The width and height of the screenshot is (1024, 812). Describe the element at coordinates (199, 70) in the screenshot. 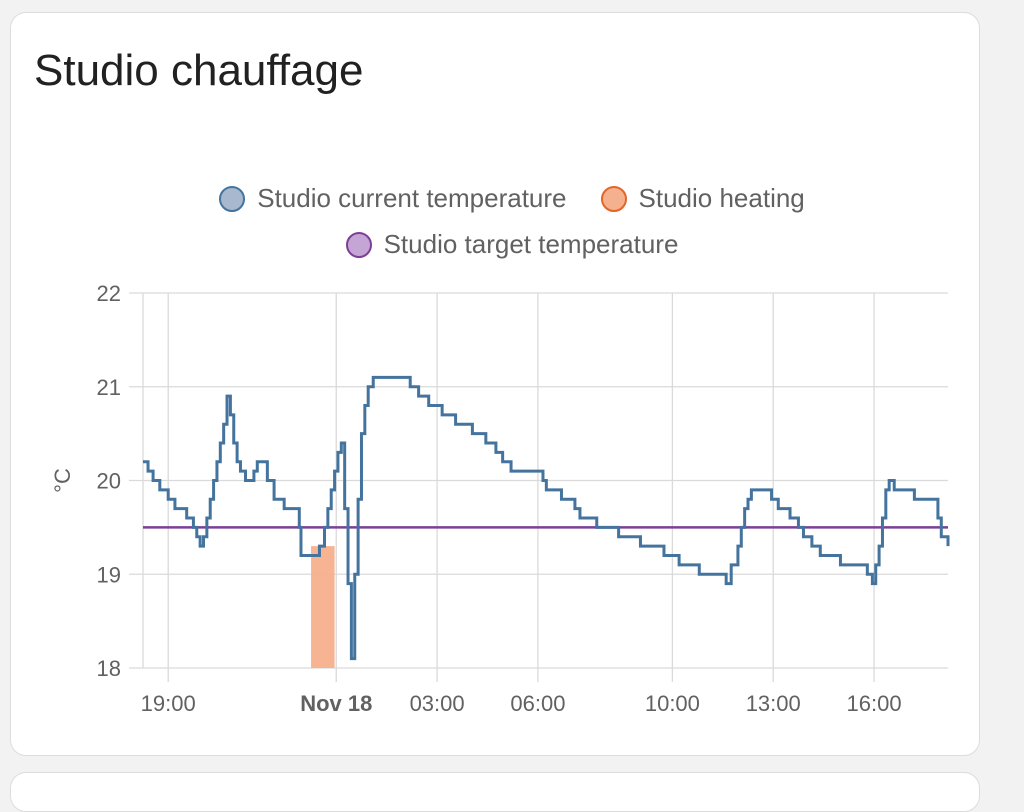

I see `card-title: Studio chauffage` at that location.